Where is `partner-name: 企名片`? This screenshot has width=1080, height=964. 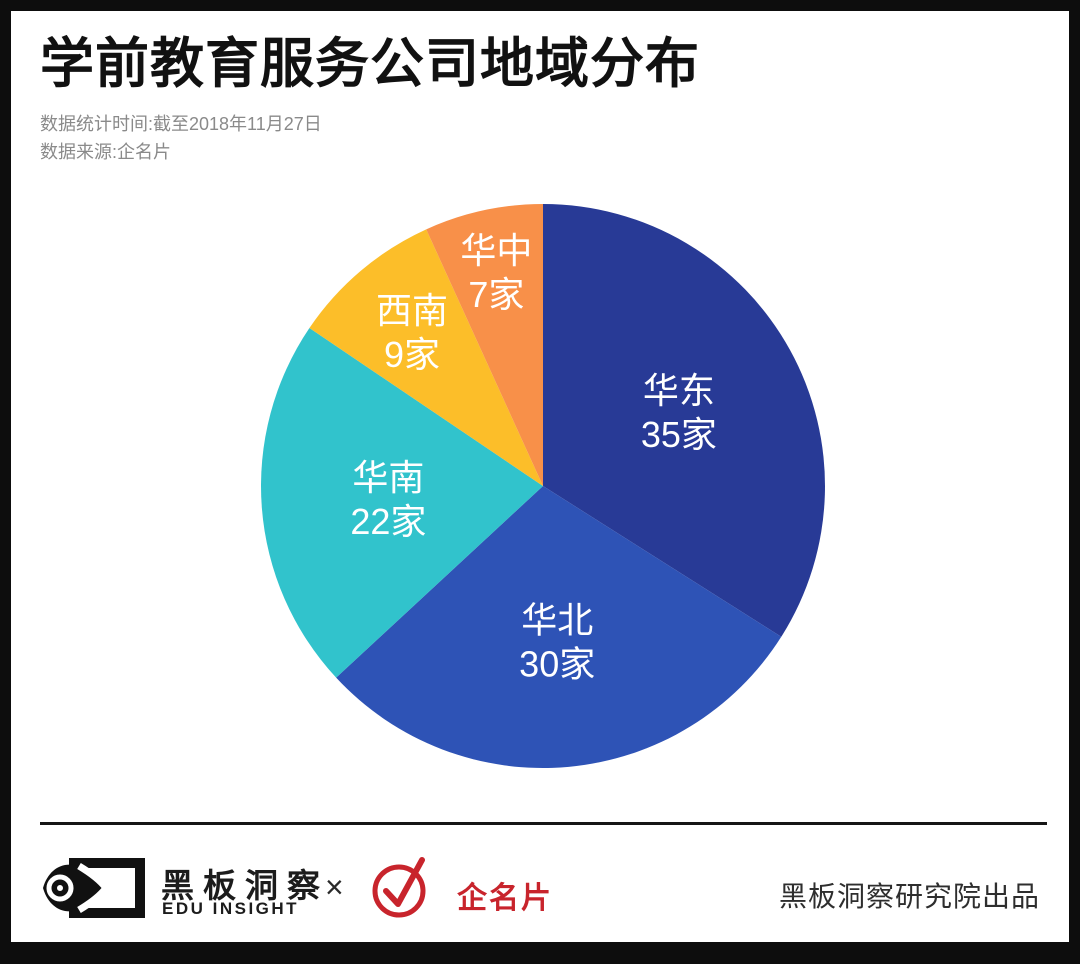 partner-name: 企名片 is located at coordinates (505, 898).